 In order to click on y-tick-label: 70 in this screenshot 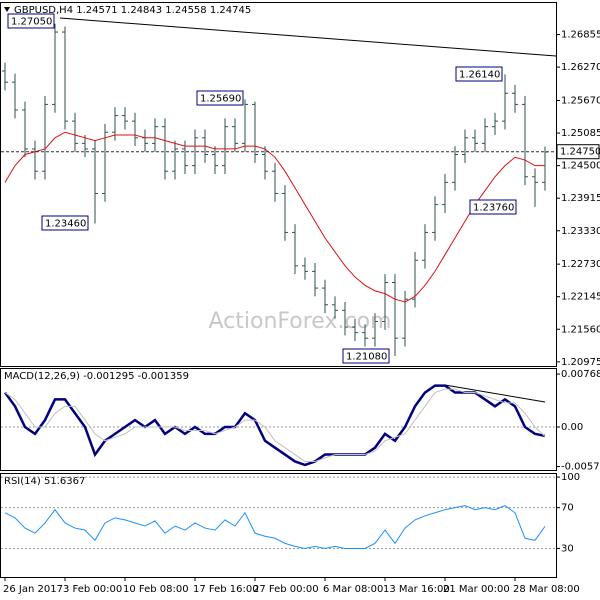, I will do `click(567, 508)`.